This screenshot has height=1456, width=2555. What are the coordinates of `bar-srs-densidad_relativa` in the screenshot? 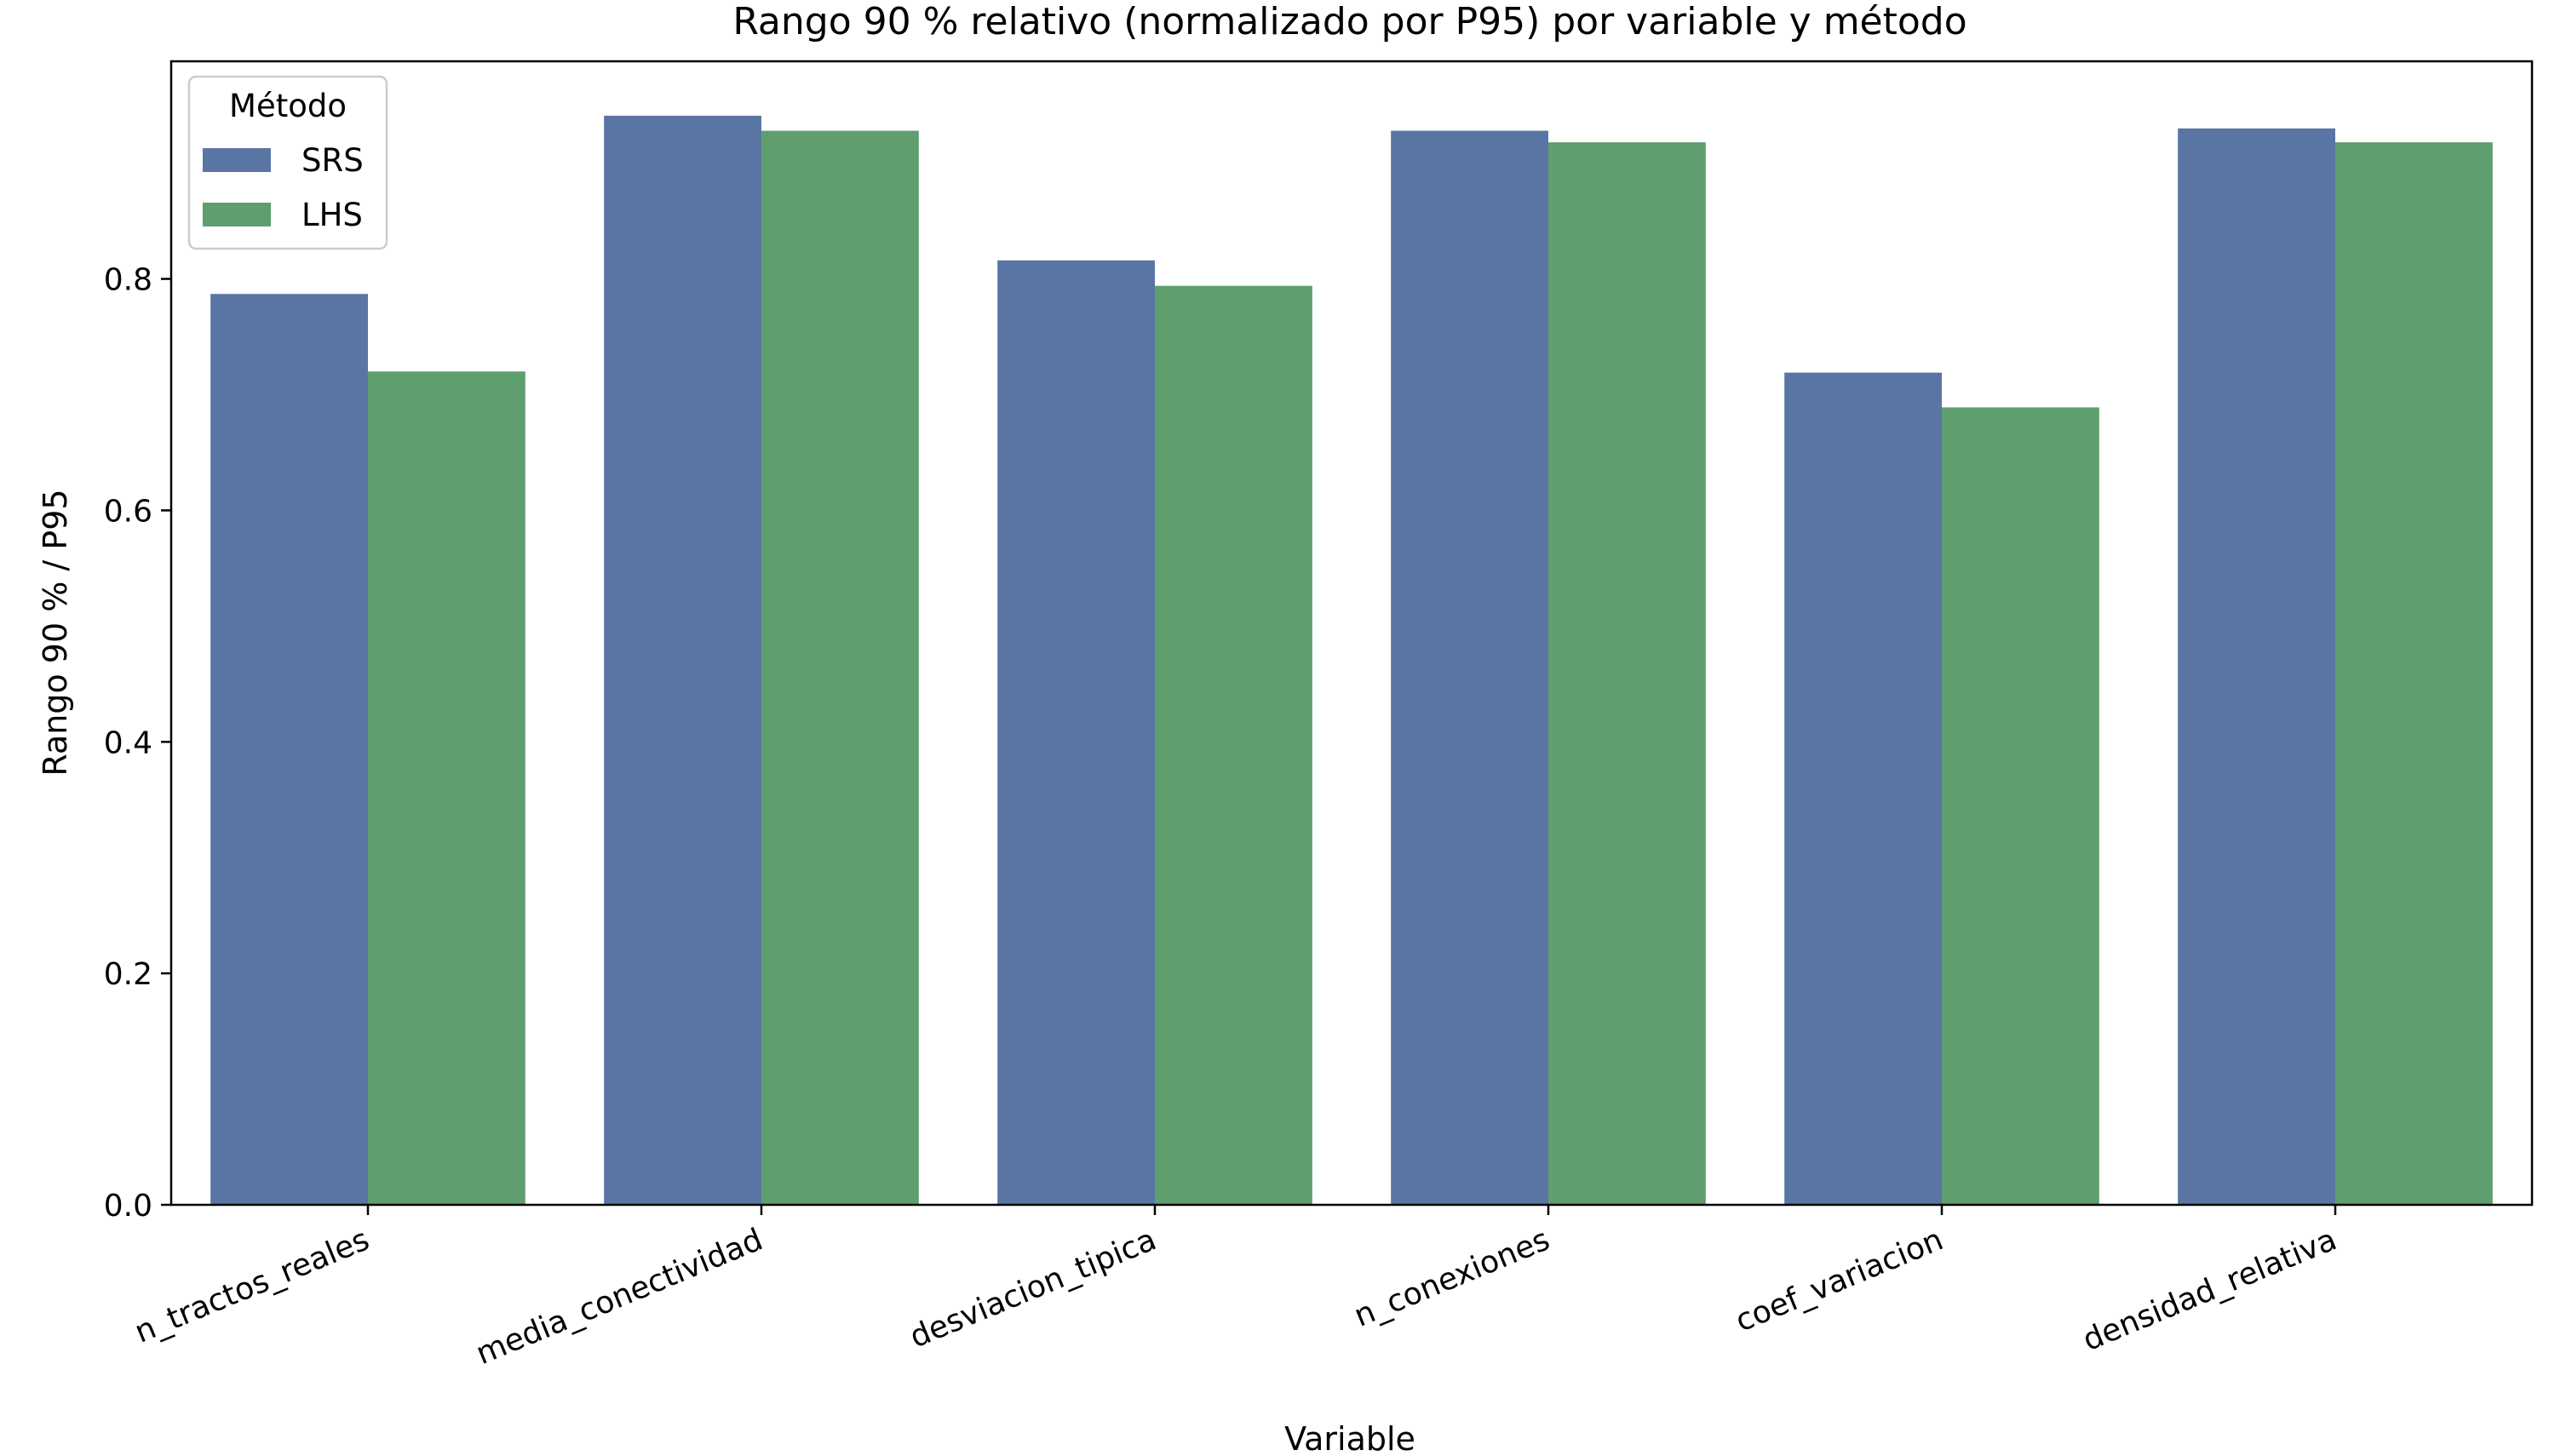 It's located at (2256, 666).